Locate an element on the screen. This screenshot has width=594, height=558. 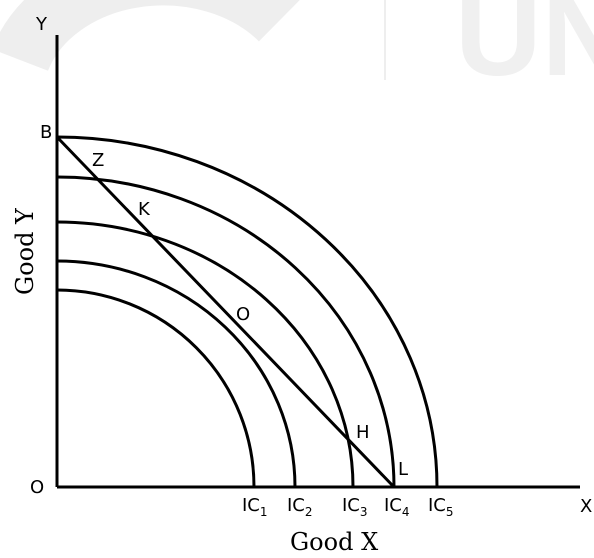
curve-ic1 is located at coordinates (156, 388).